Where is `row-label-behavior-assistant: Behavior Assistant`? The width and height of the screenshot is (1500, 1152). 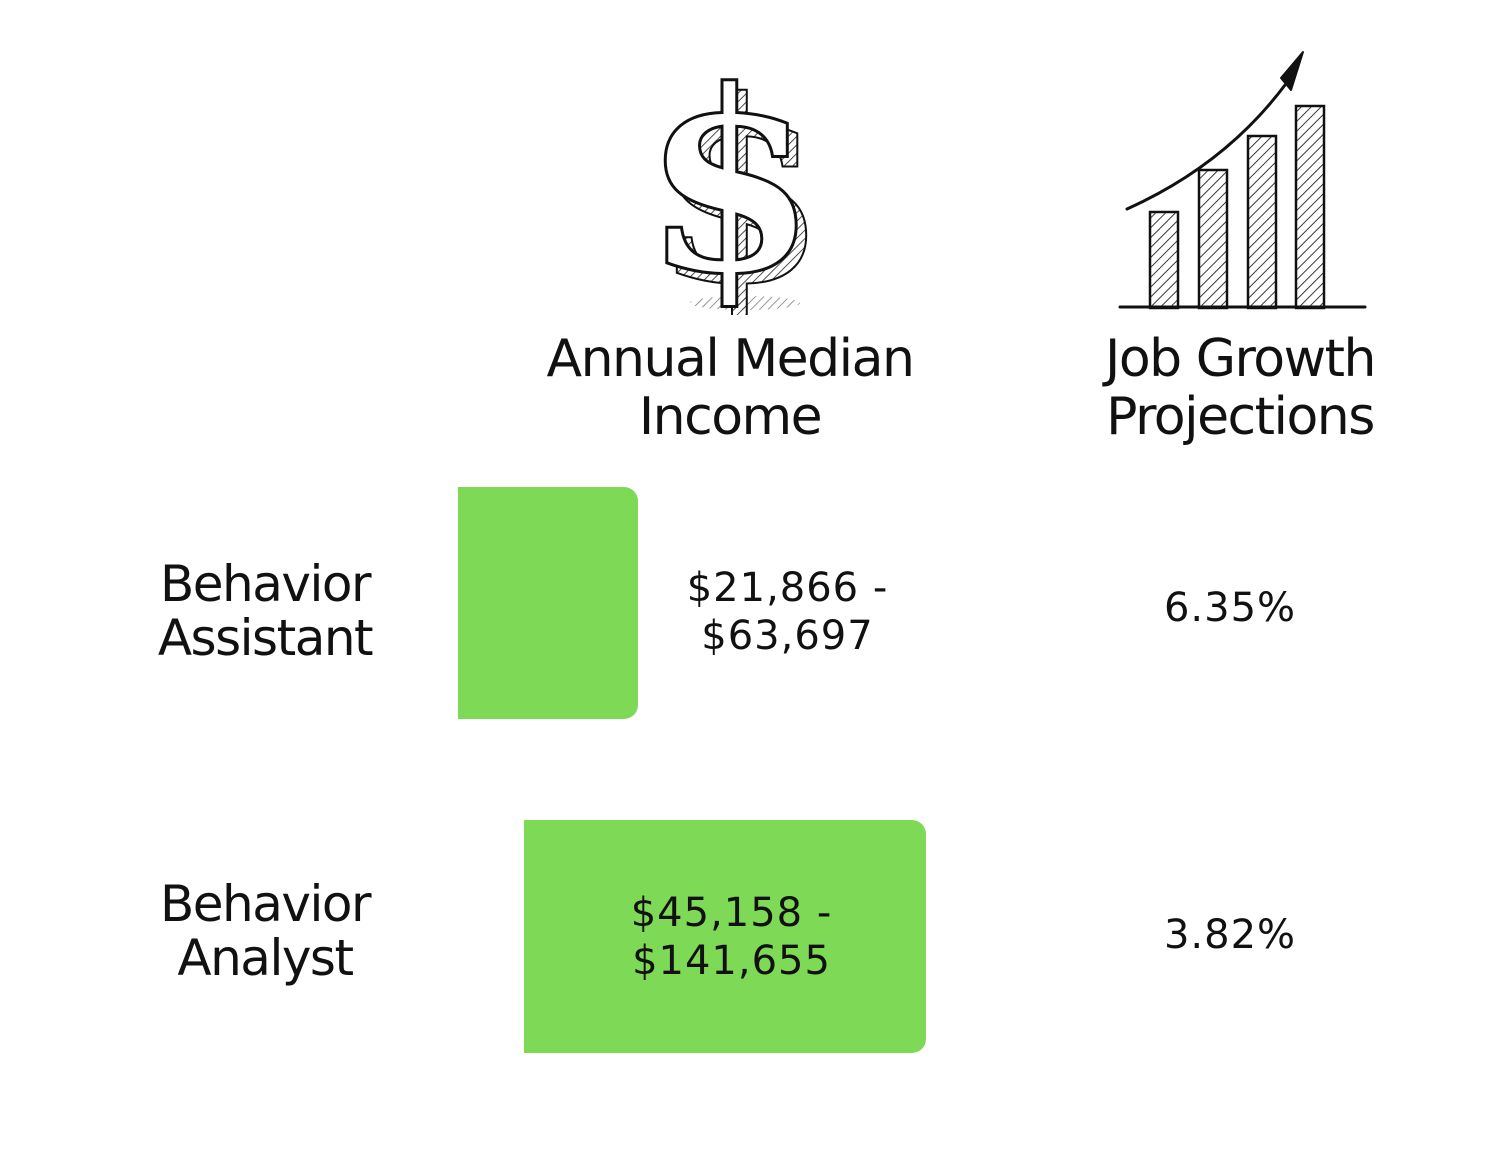
row-label-behavior-assistant: Behavior Assistant is located at coordinates (265, 611).